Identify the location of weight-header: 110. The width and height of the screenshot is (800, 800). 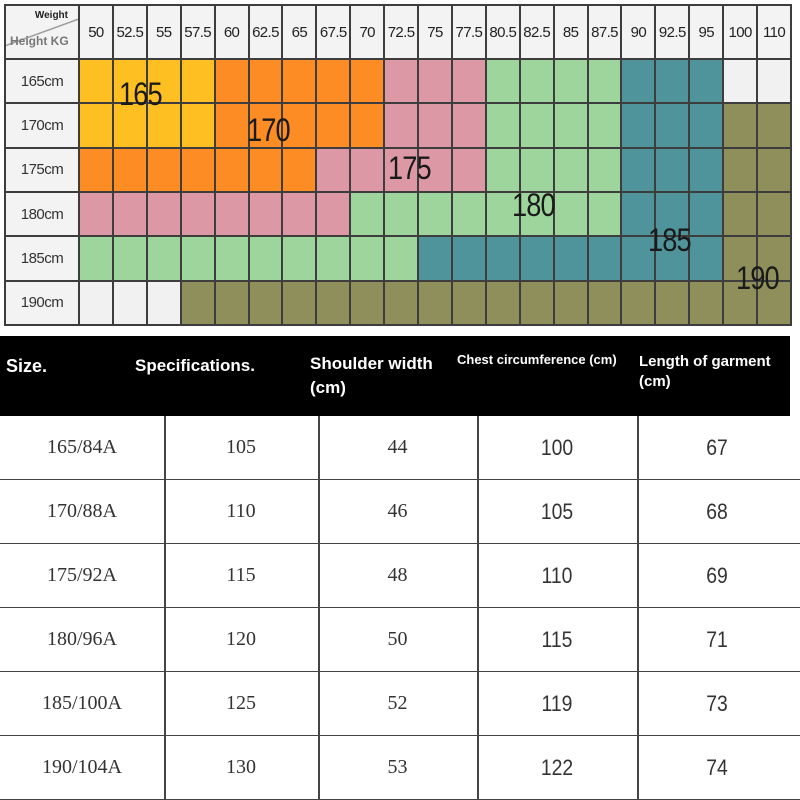
(774, 32).